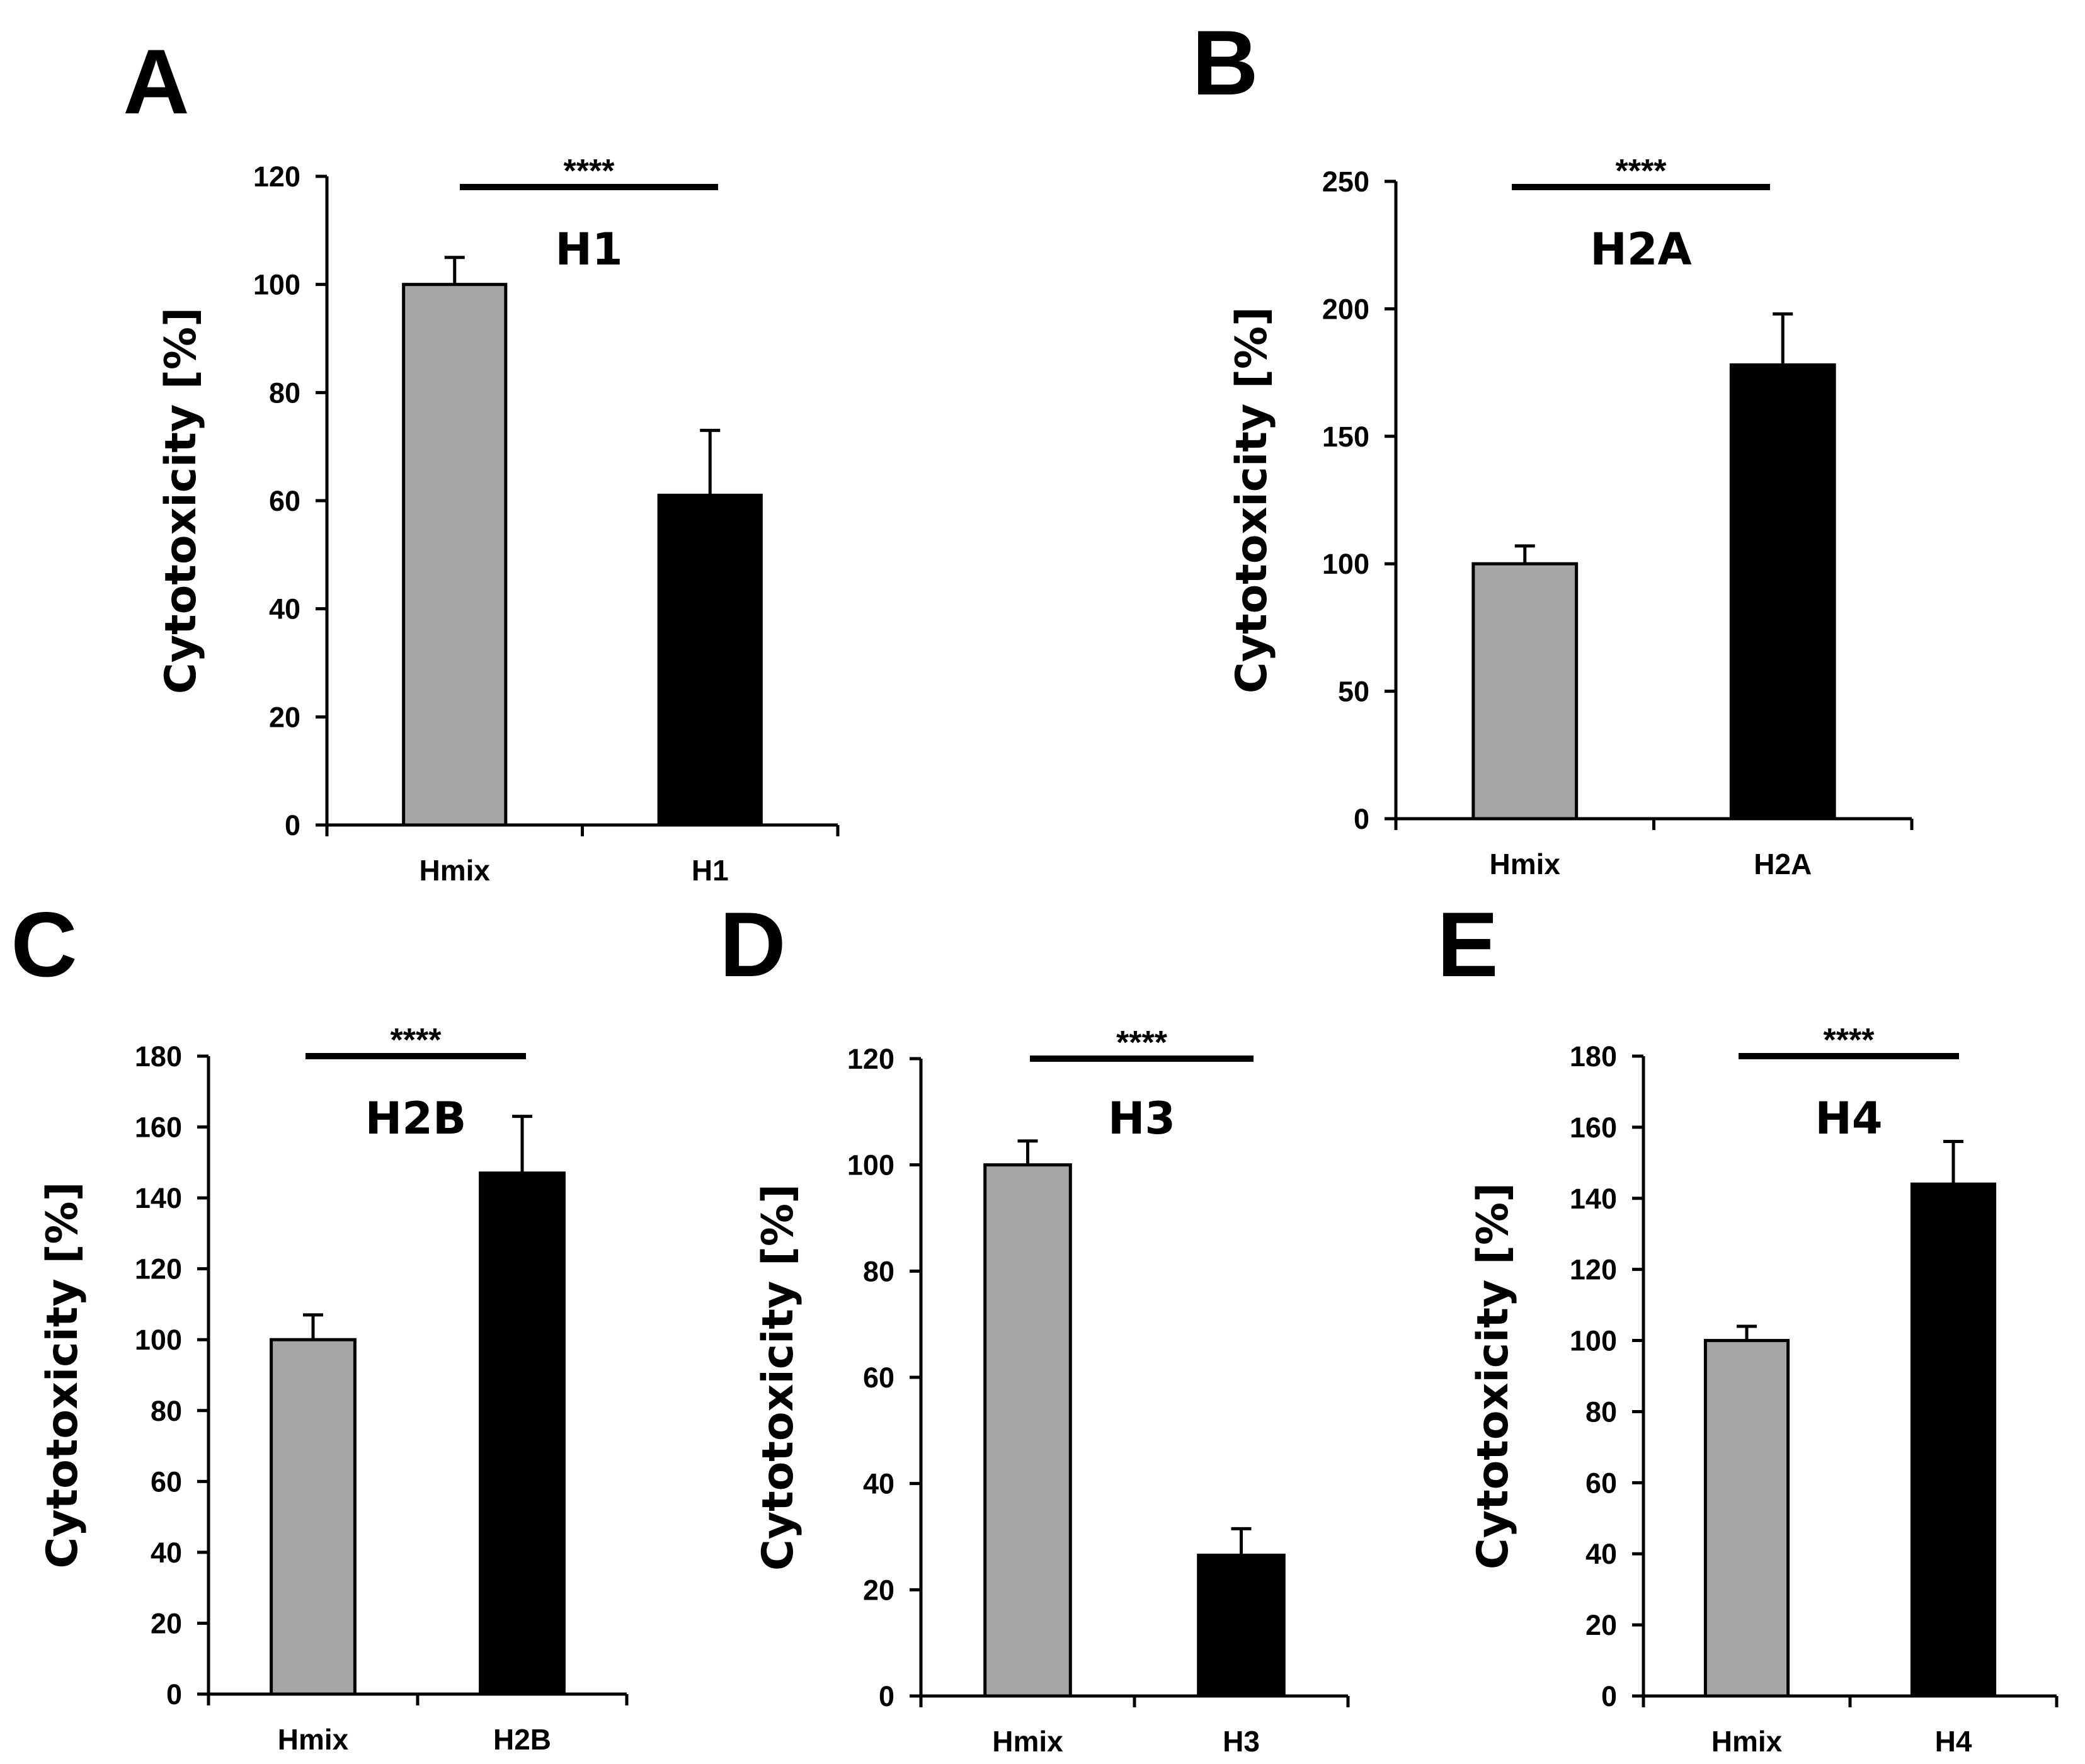  I want to click on x-category-label: H2B, so click(522, 1739).